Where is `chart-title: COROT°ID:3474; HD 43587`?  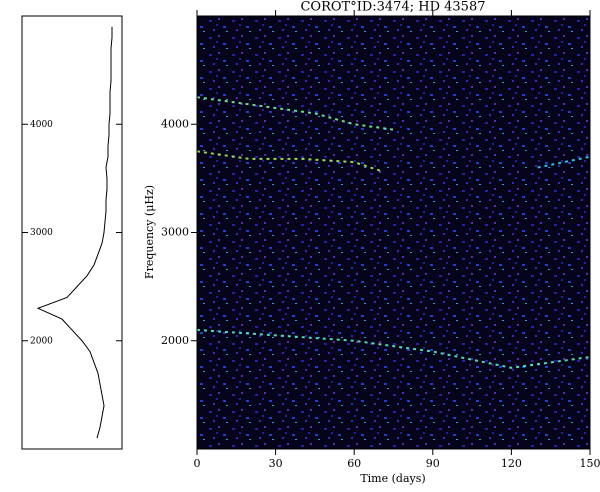 chart-title: COROT°ID:3474; HD 43587 is located at coordinates (392, 7).